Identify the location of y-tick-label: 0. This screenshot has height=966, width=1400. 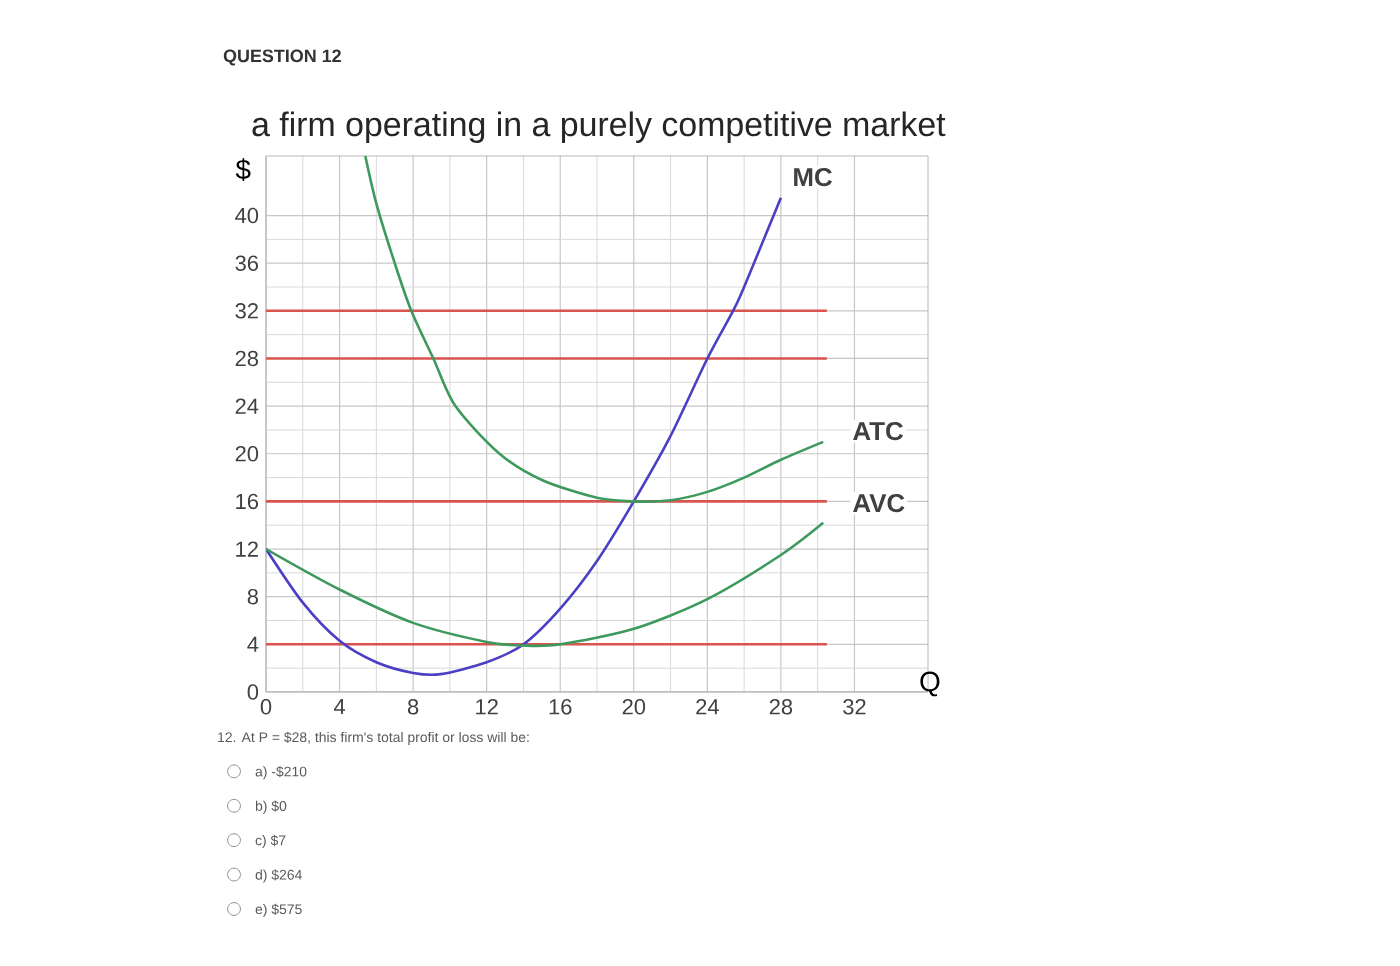
(253, 692).